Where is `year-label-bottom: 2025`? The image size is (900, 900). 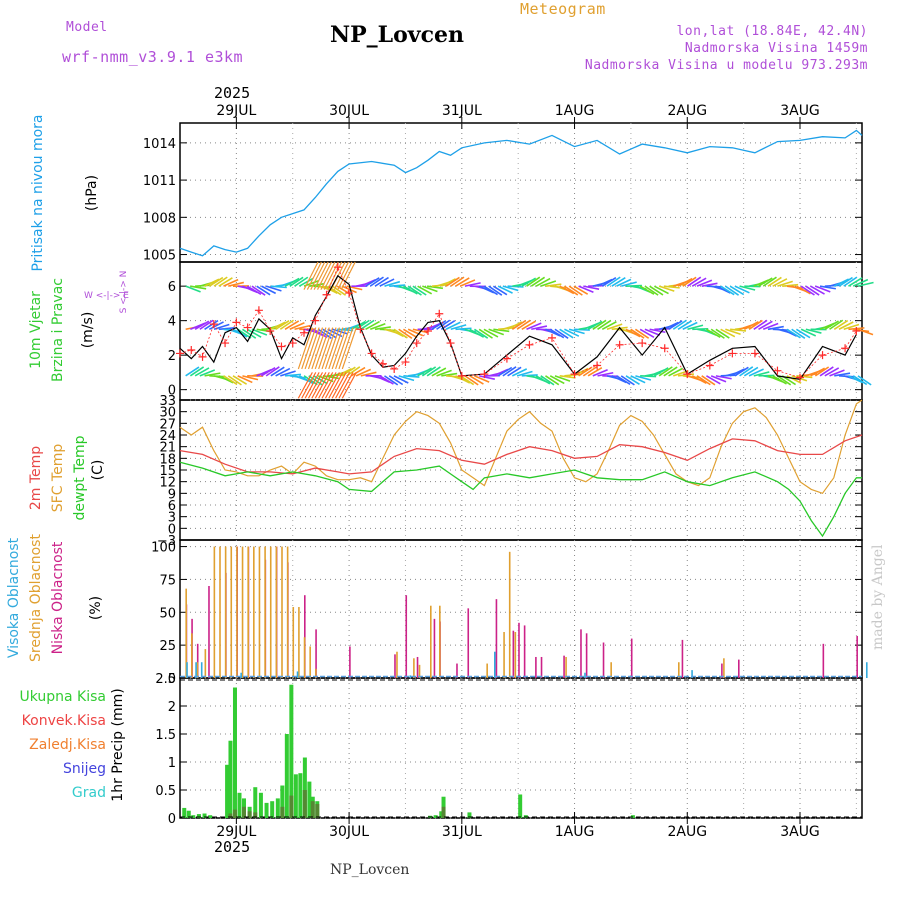
year-label-bottom: 2025 is located at coordinates (232, 847).